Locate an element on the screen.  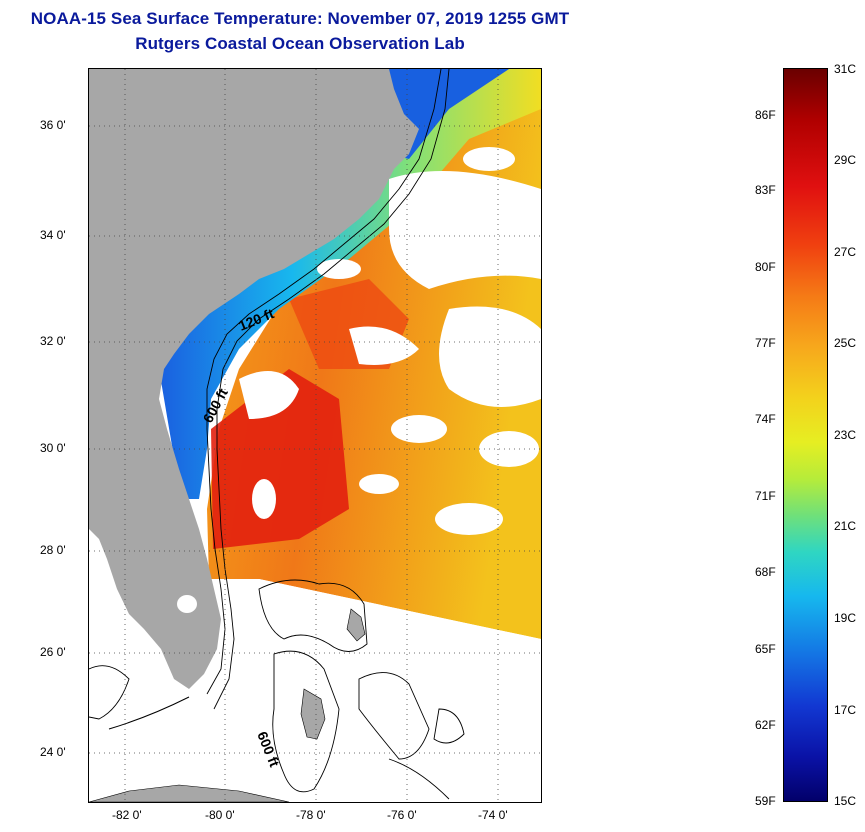
colorbar-c-31: 31C is located at coordinates (845, 69).